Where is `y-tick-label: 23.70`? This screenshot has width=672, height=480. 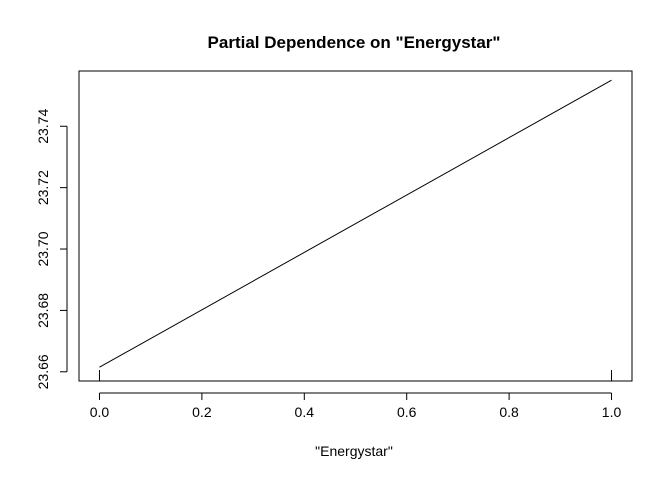 y-tick-label: 23.70 is located at coordinates (43, 248).